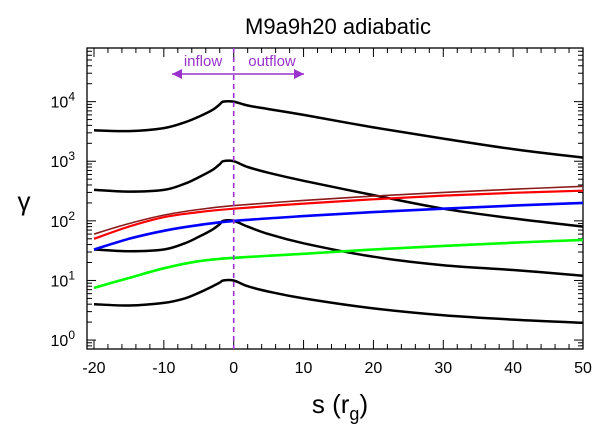 This screenshot has width=600, height=426. Describe the element at coordinates (71, 97) in the screenshot. I see `y-tick-exponent: 4` at that location.